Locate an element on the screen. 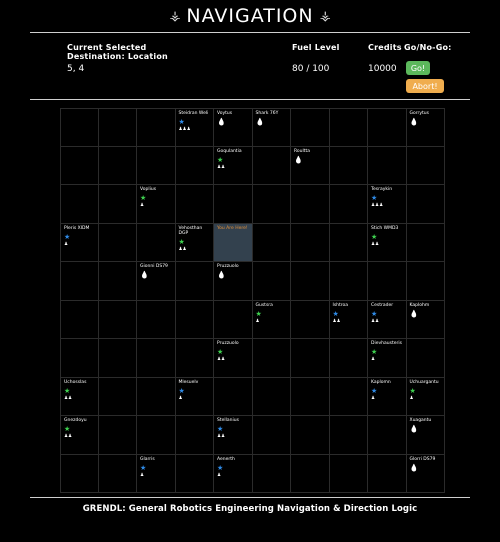  grid-cell-location: Pleris XIDM ★ ♟ is located at coordinates (79, 242).